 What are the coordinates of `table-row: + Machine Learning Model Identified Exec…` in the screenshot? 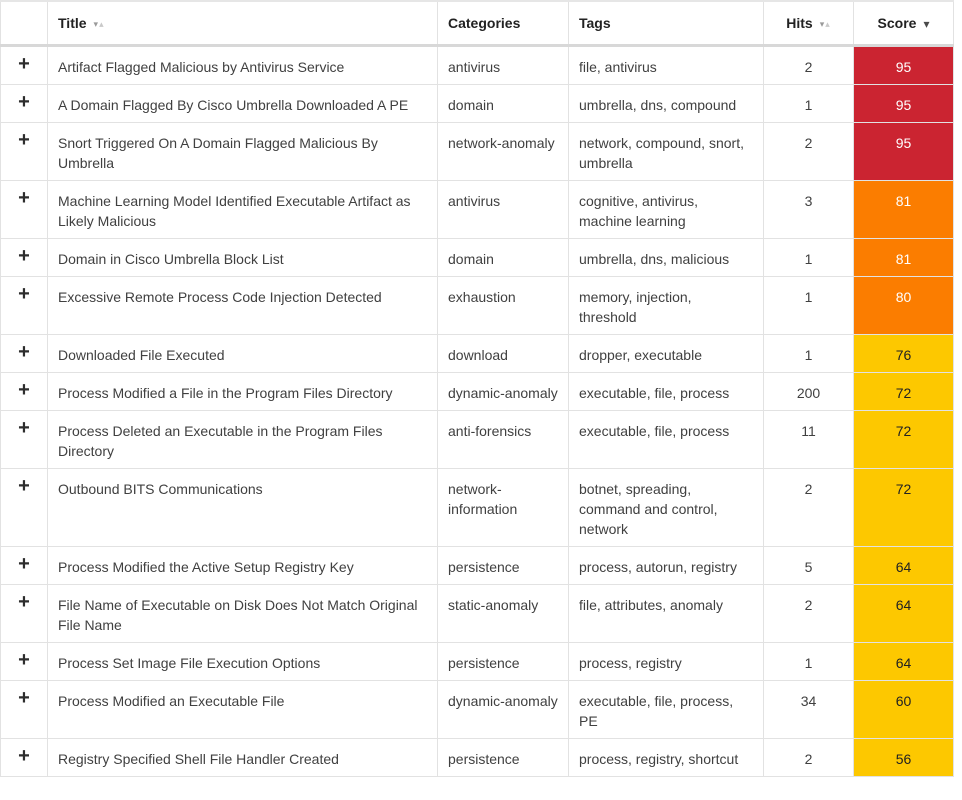 It's located at (477, 209).